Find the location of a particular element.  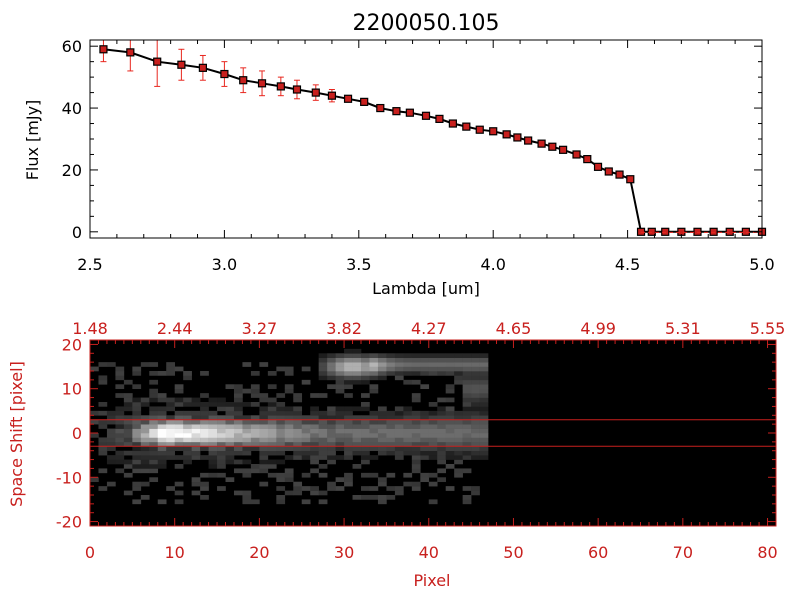

image-pixels is located at coordinates (289, 426).